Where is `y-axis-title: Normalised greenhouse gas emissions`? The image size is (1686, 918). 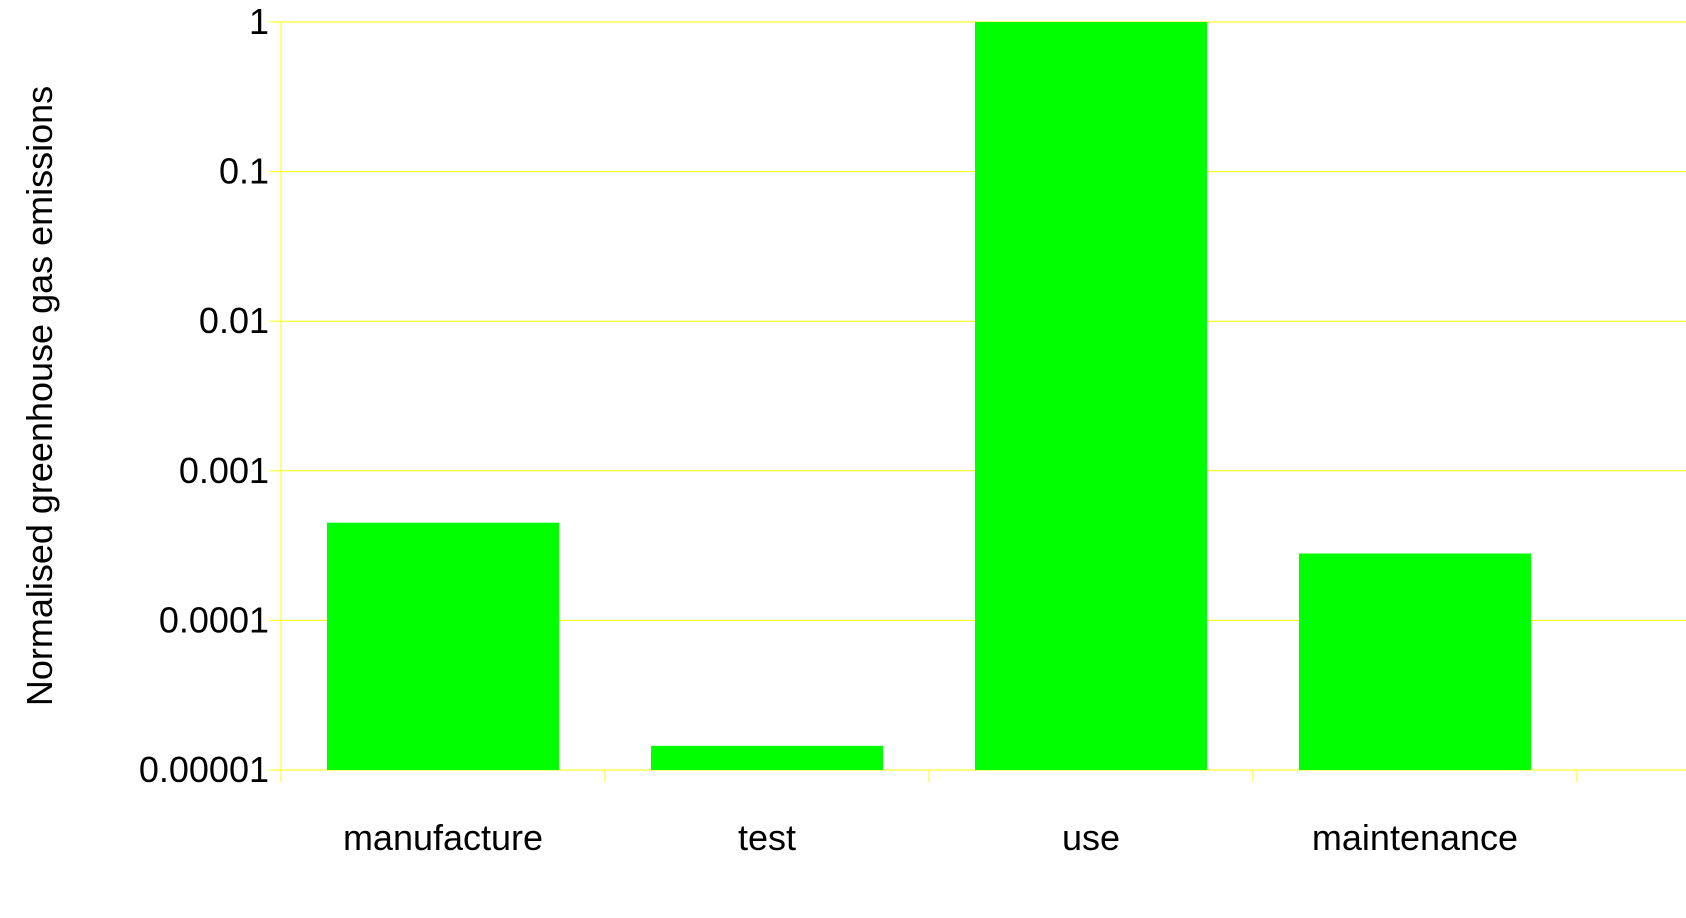 y-axis-title: Normalised greenhouse gas emissions is located at coordinates (39, 396).